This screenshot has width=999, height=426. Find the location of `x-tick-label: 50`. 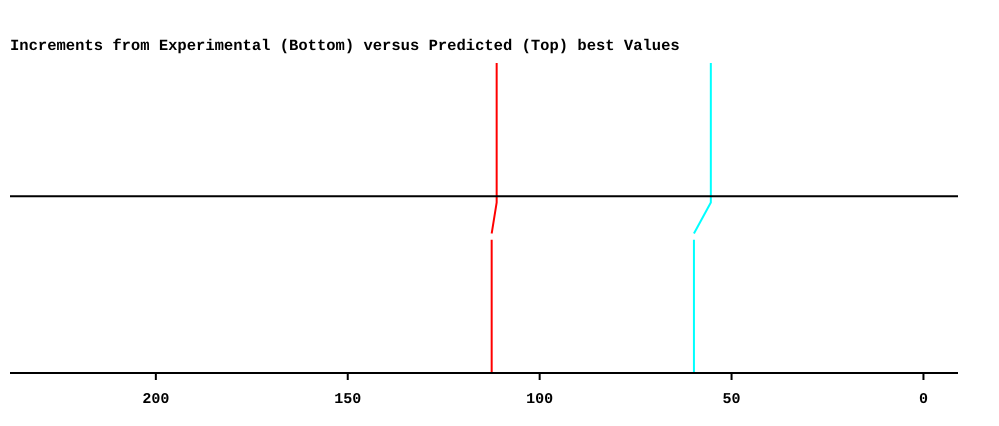

x-tick-label: 50 is located at coordinates (731, 399).